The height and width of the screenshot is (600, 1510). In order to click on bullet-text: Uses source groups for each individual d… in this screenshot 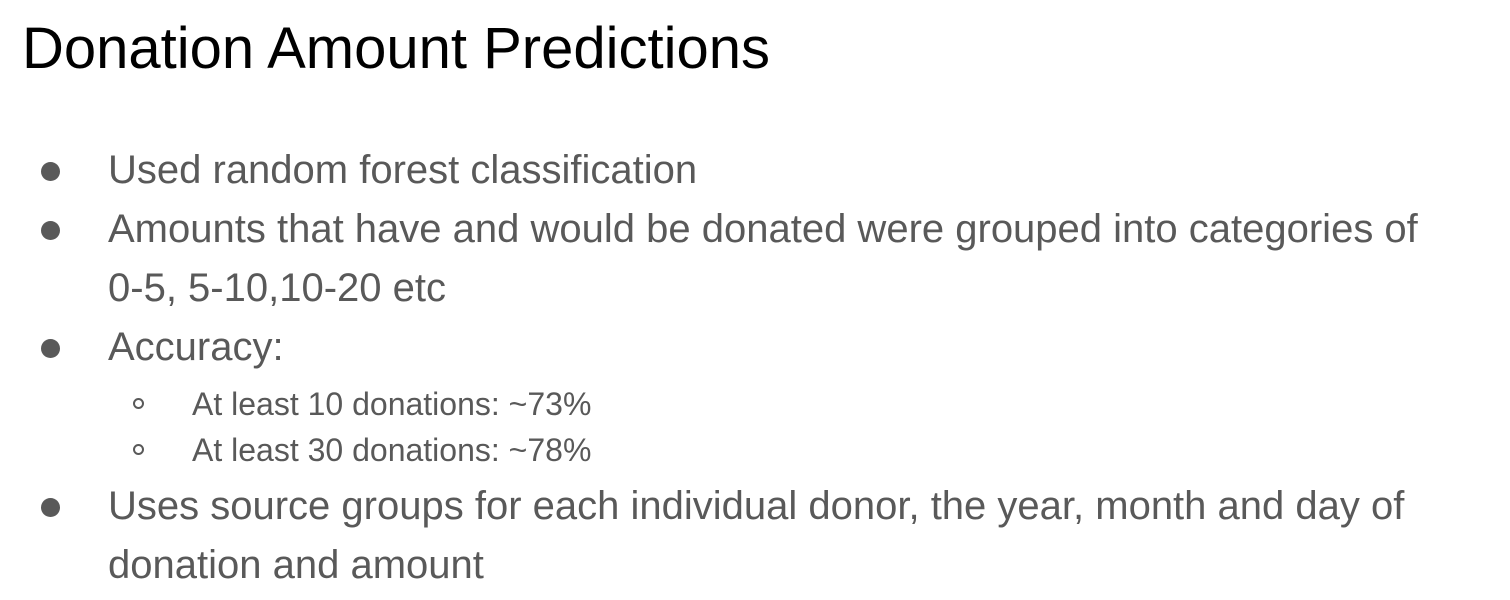, I will do `click(756, 506)`.